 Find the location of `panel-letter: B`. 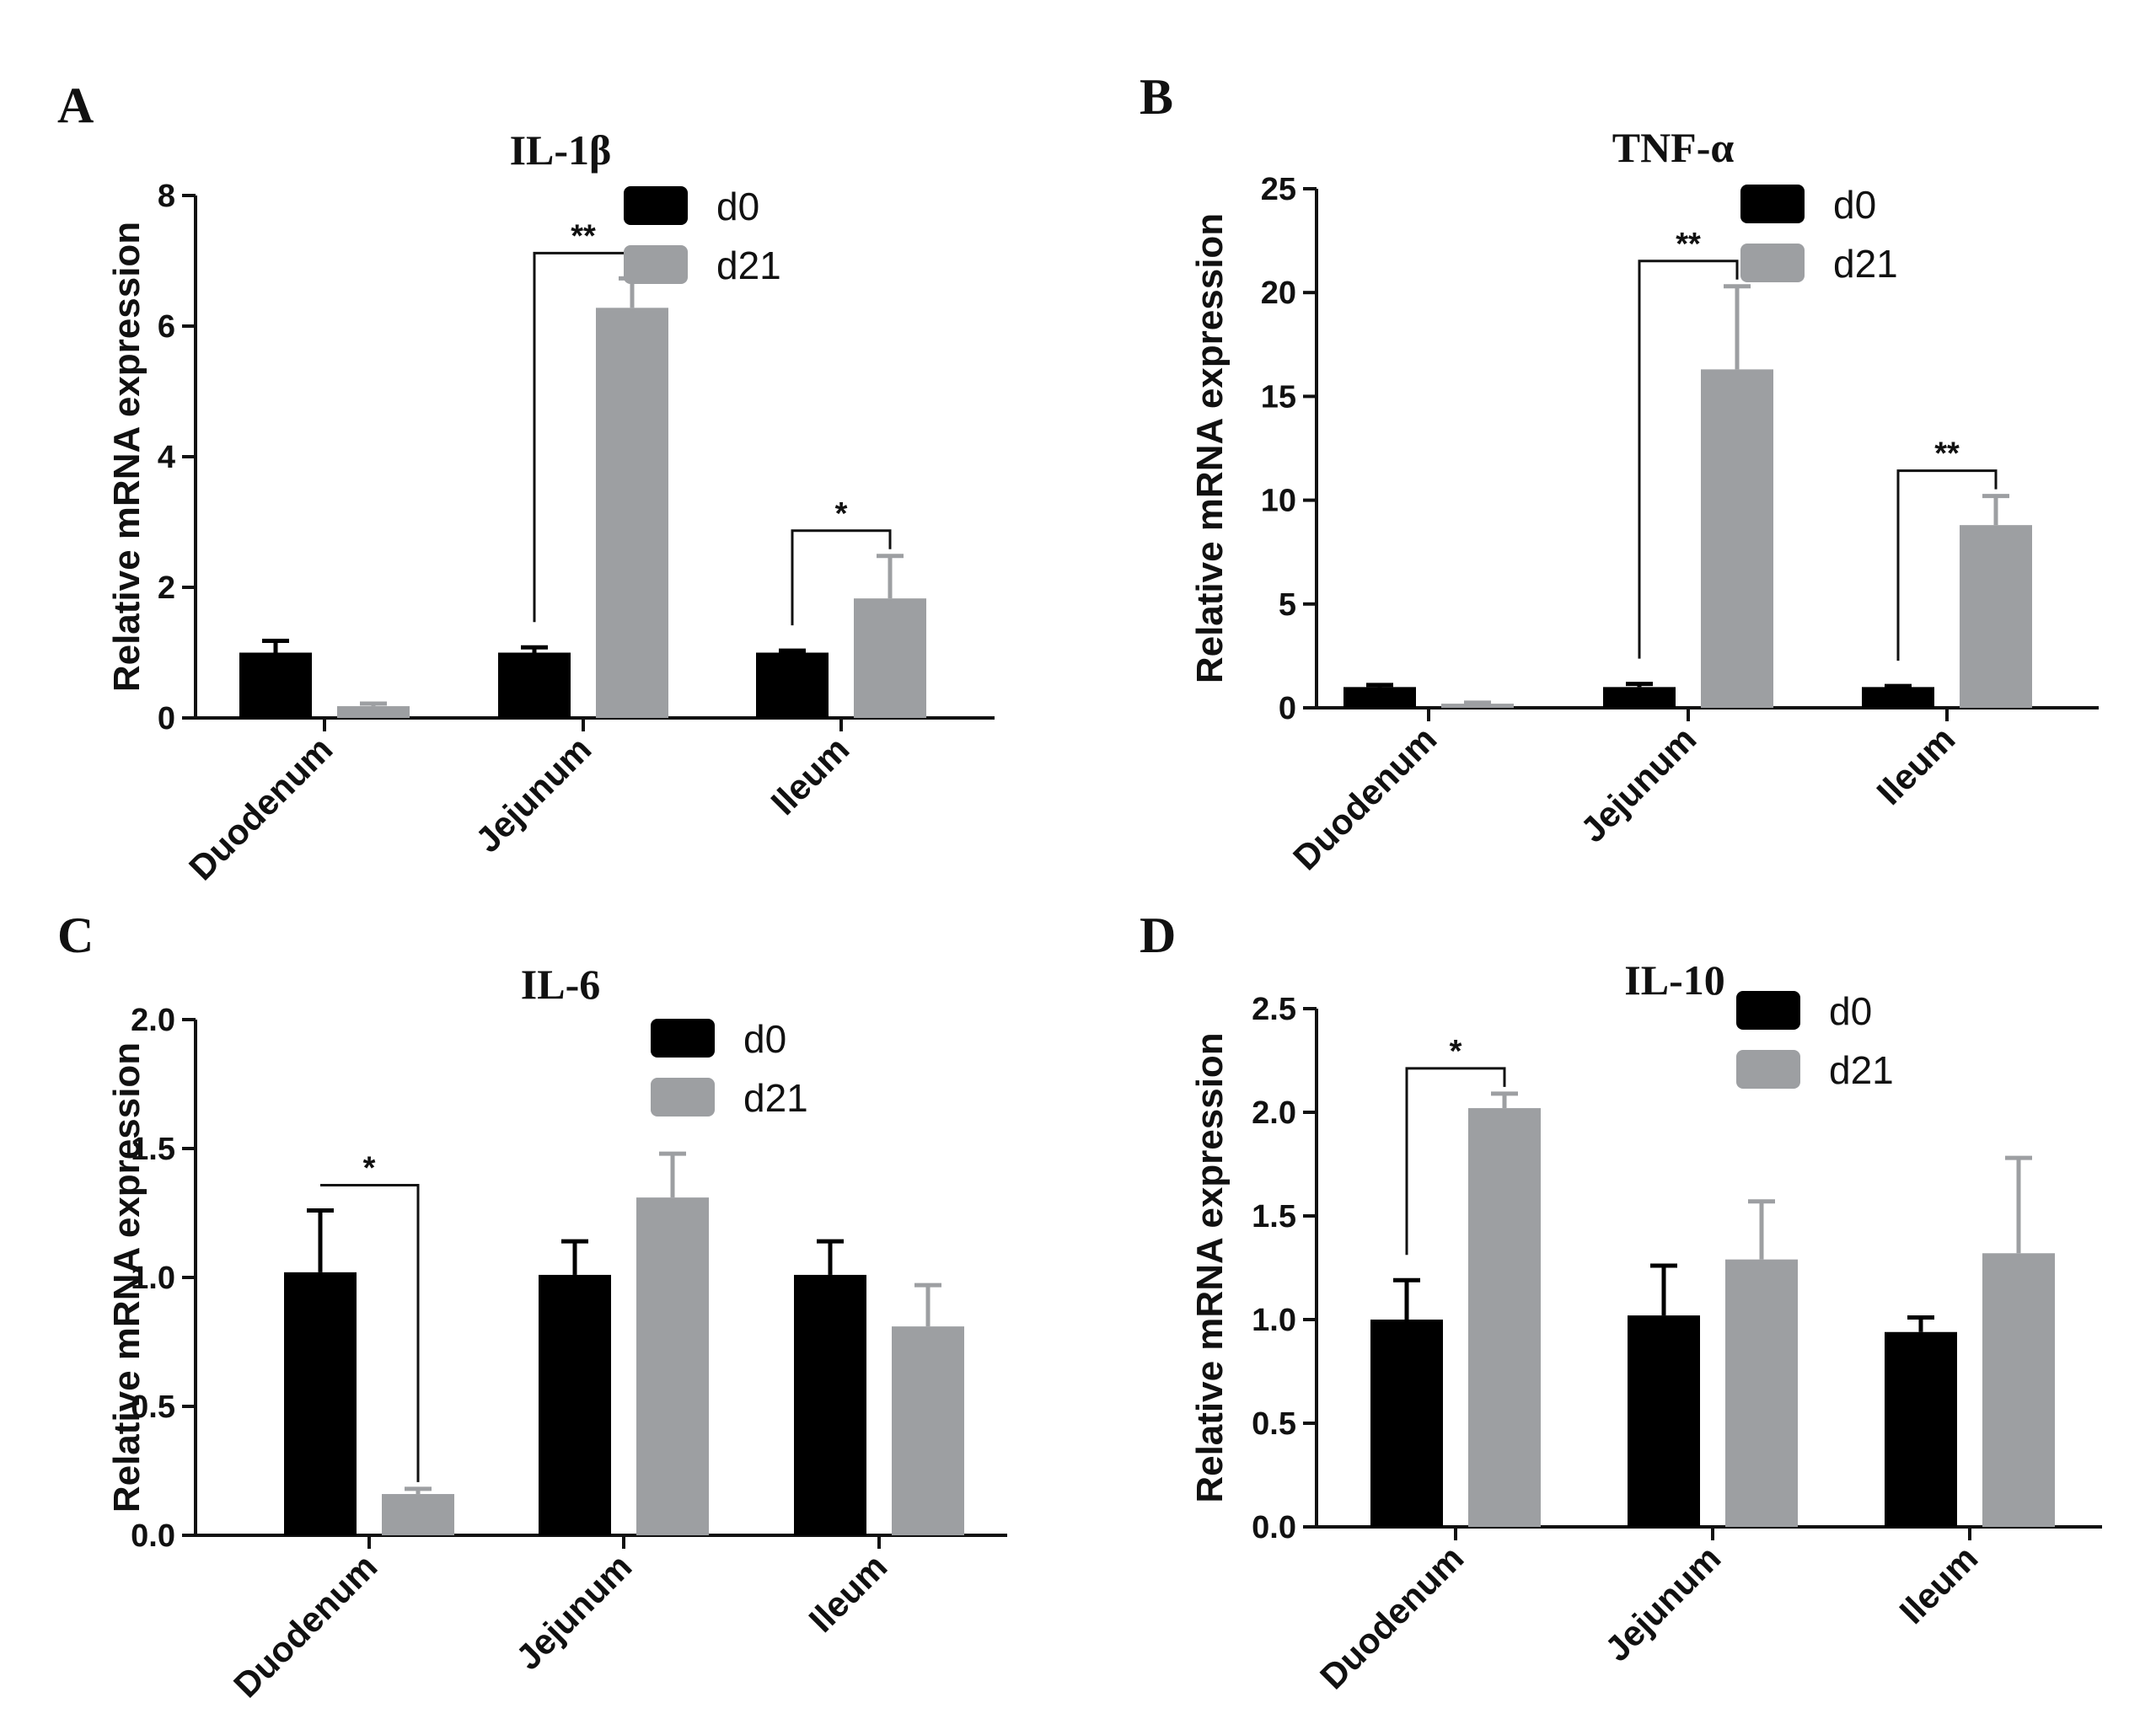

panel-letter: B is located at coordinates (1156, 97).